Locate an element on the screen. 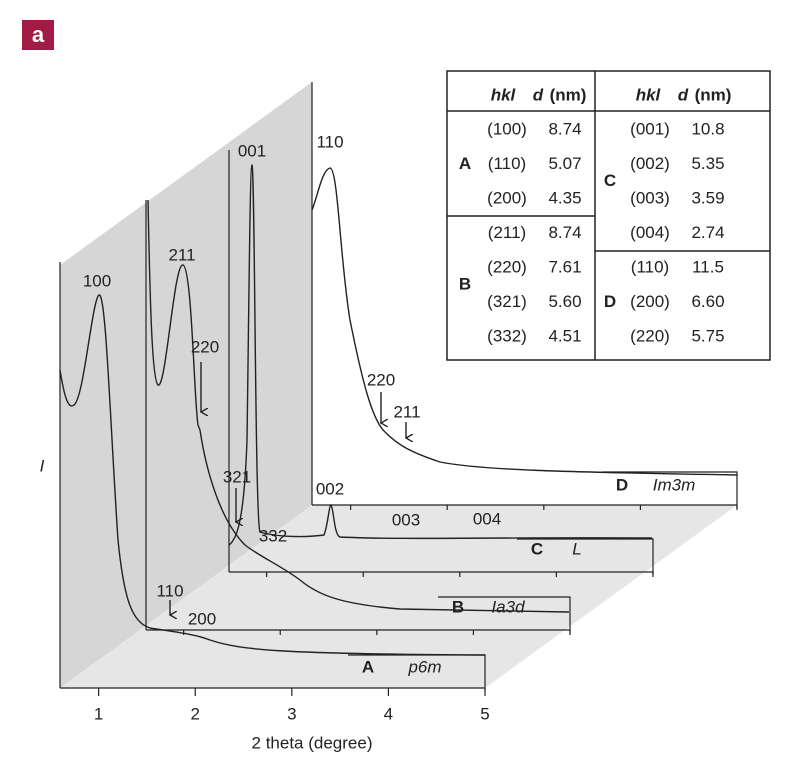 This screenshot has height=766, width=793. x-tick-label: 5 is located at coordinates (484, 713).